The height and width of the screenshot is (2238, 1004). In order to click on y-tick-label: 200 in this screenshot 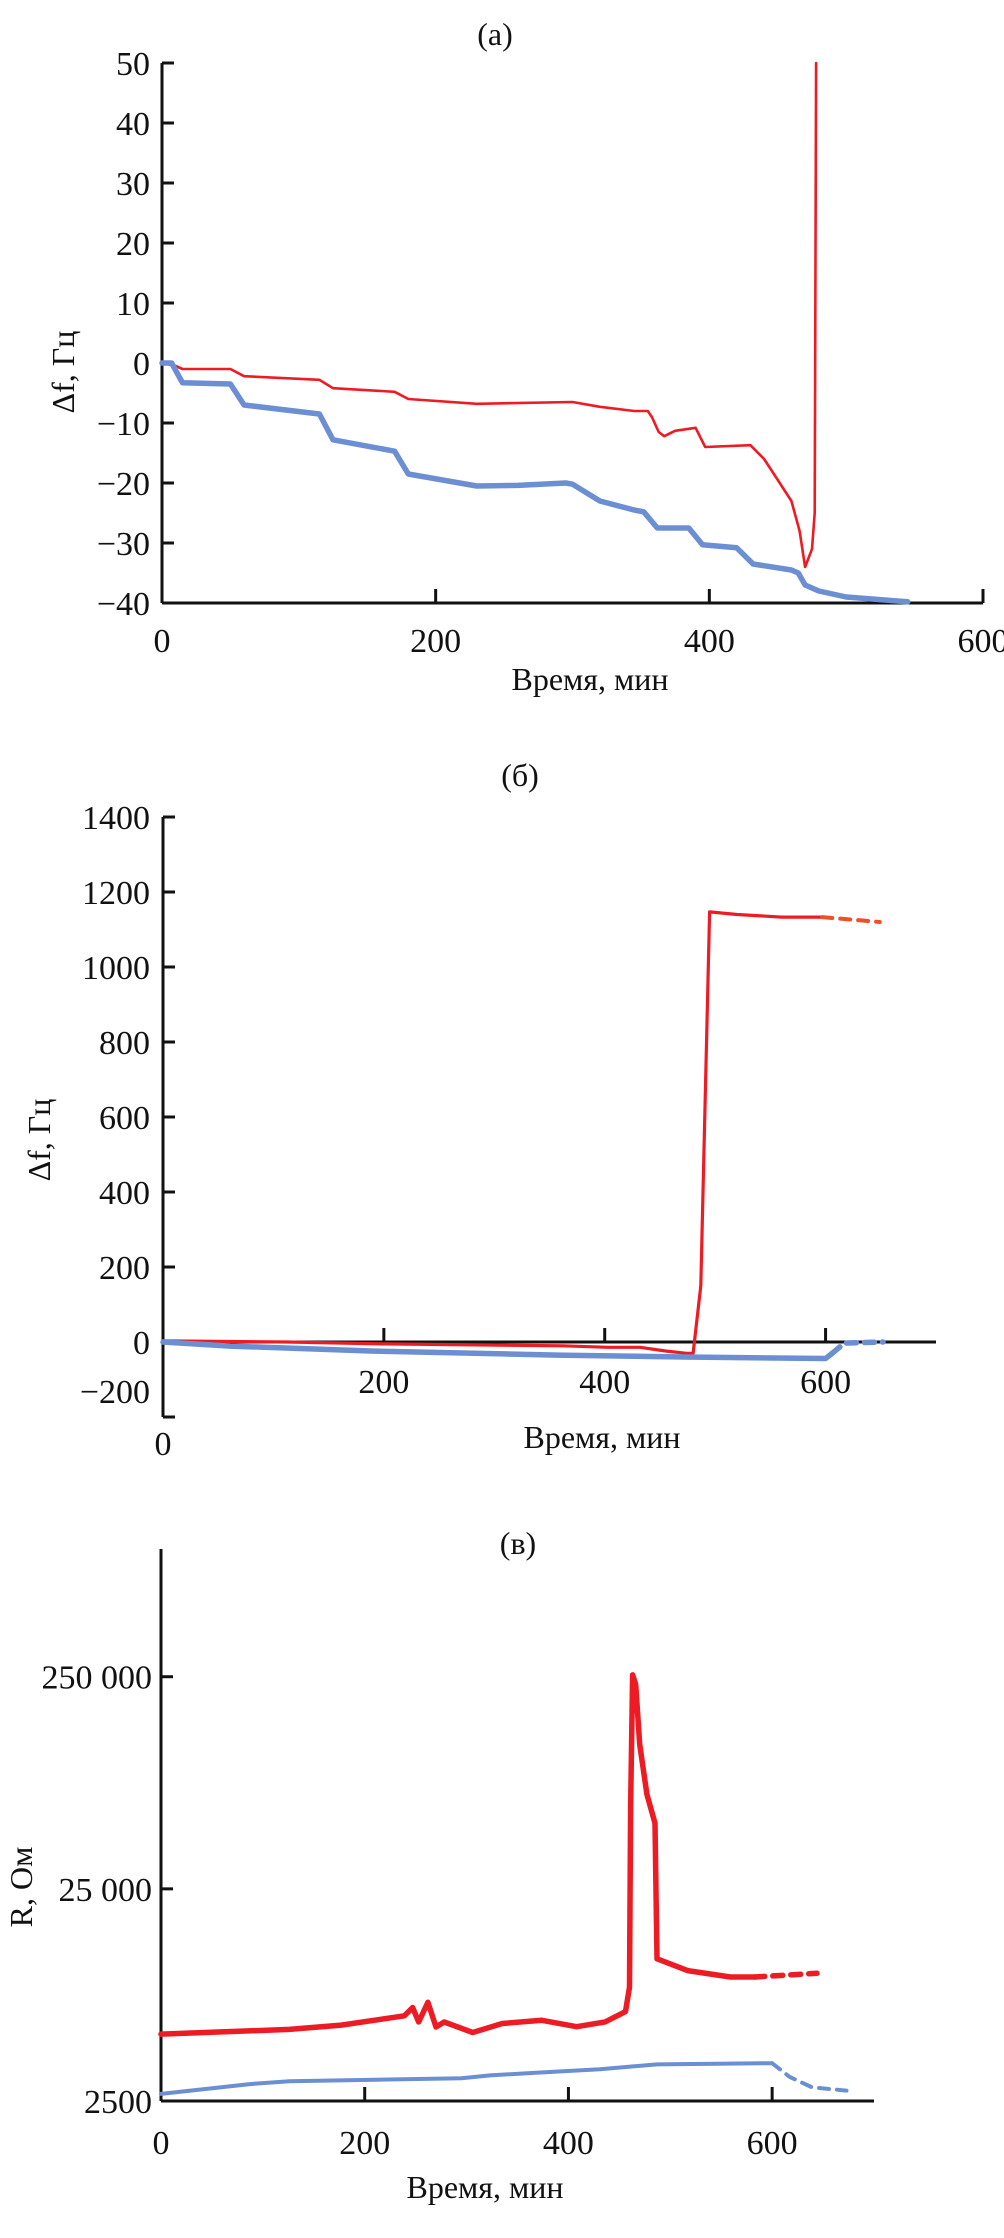, I will do `click(124, 1268)`.